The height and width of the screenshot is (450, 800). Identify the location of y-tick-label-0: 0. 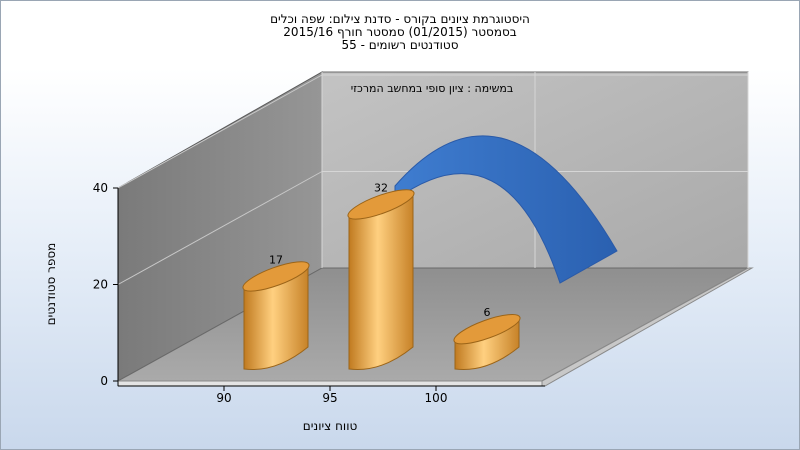
(104, 381).